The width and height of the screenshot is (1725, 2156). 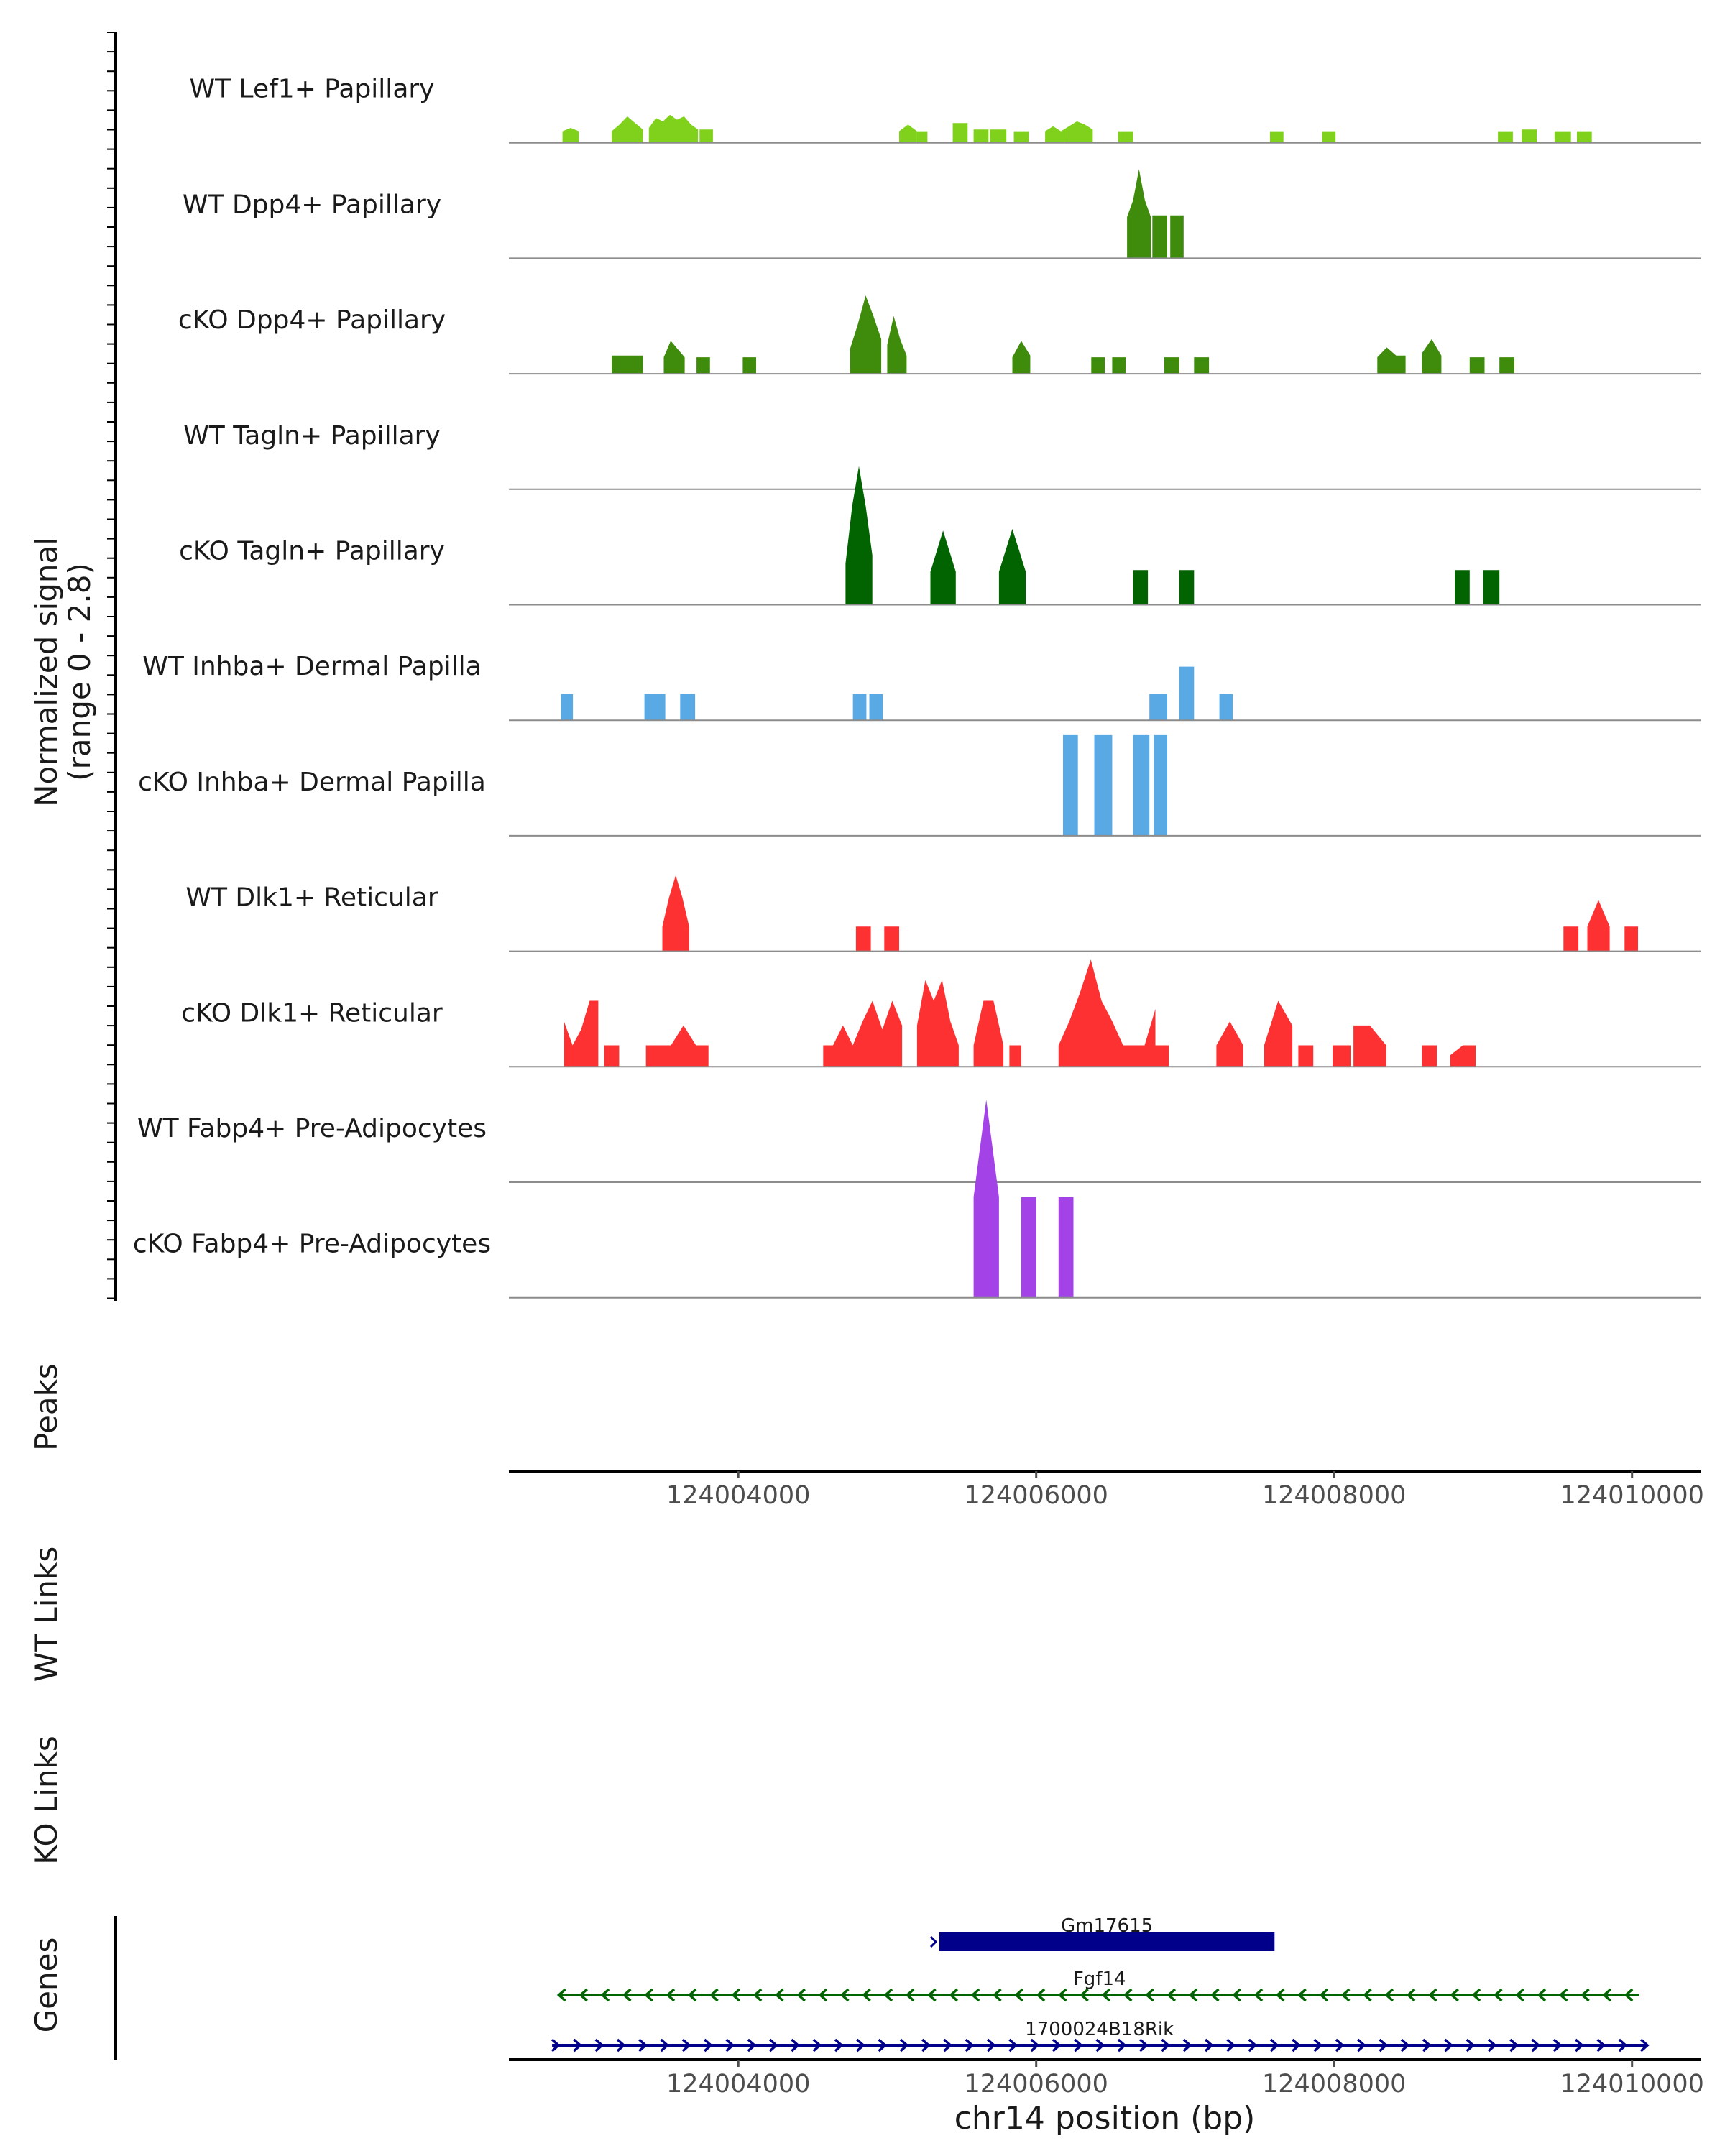 What do you see at coordinates (79, 672) in the screenshot?
I see `coverage-y-label-line2: (range 0 - 2.8)` at bounding box center [79, 672].